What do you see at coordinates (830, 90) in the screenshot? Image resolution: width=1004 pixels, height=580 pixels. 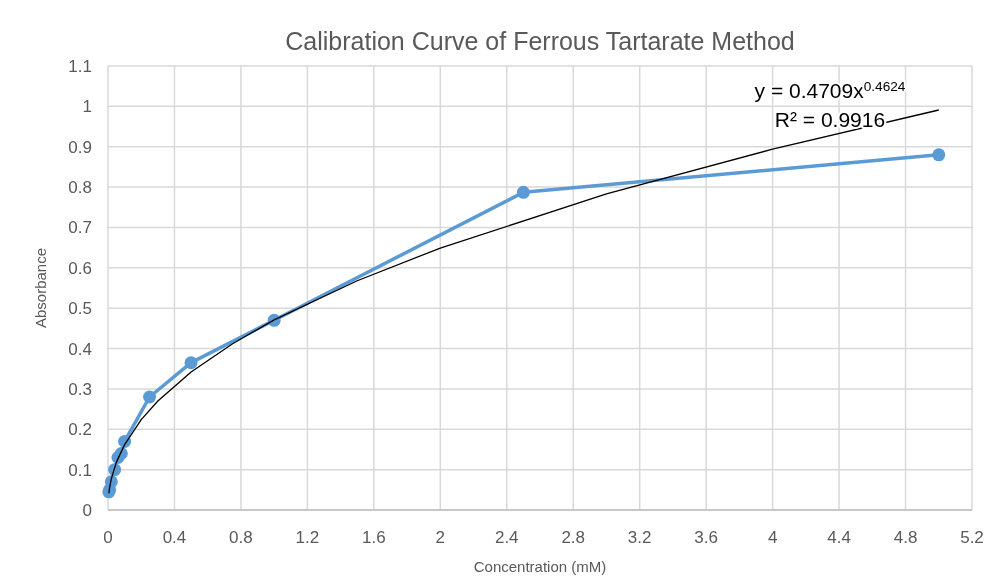 I see `annotation: y = 0.4709x$^{0.4624}$` at bounding box center [830, 90].